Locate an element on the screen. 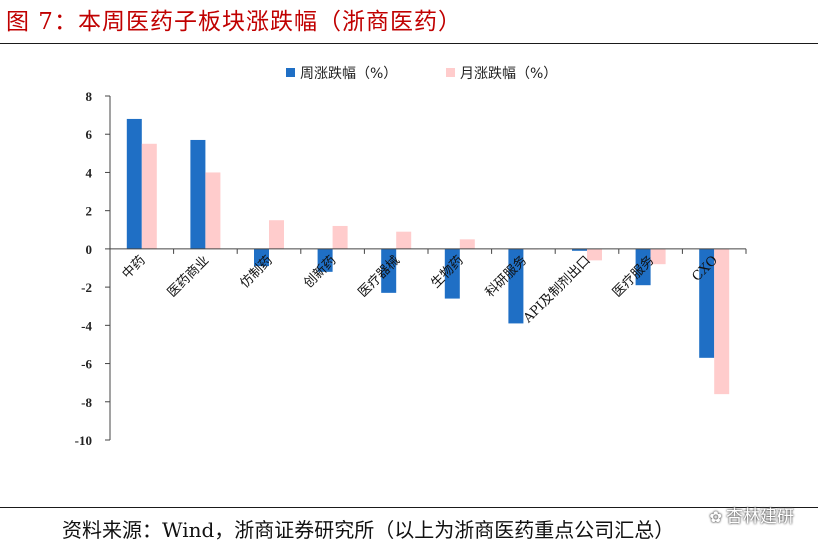  y-tick-label: 6 is located at coordinates (89, 134).